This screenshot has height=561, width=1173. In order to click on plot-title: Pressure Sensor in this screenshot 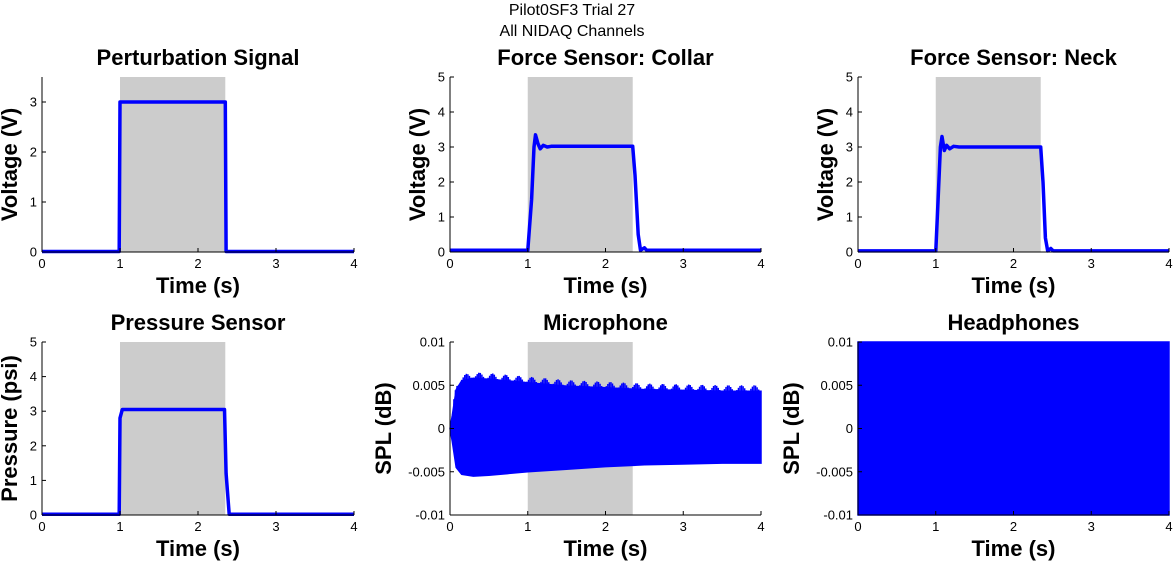, I will do `click(198, 322)`.